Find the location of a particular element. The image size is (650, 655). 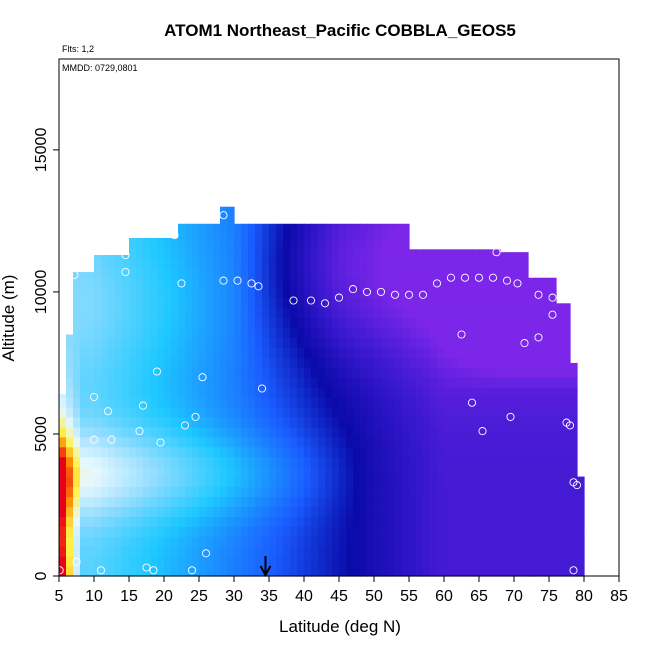

y-tick-label: 10000 is located at coordinates (41, 292).